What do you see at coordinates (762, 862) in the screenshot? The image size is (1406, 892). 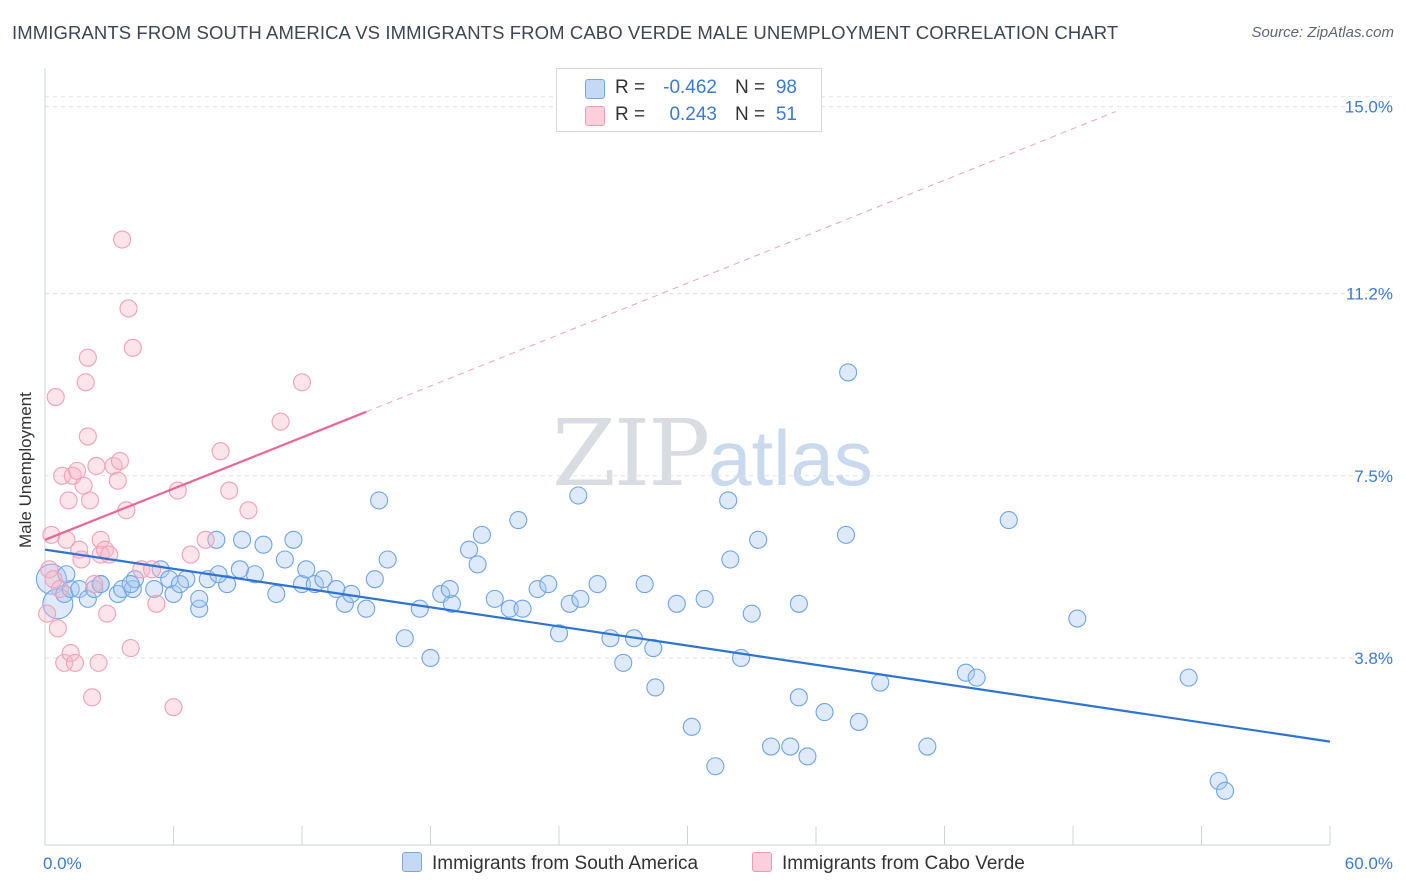 I see `series-swatch-cabo-verde` at bounding box center [762, 862].